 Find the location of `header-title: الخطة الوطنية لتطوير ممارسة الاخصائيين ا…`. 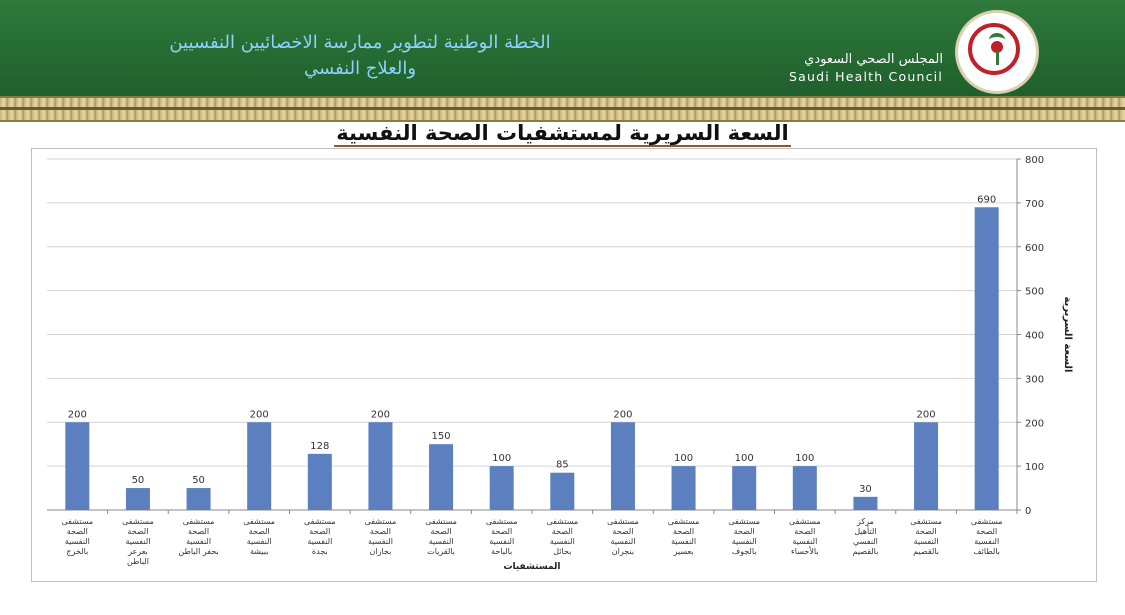

header-title: الخطة الوطنية لتطوير ممارسة الاخصائيين ا… is located at coordinates (360, 56).